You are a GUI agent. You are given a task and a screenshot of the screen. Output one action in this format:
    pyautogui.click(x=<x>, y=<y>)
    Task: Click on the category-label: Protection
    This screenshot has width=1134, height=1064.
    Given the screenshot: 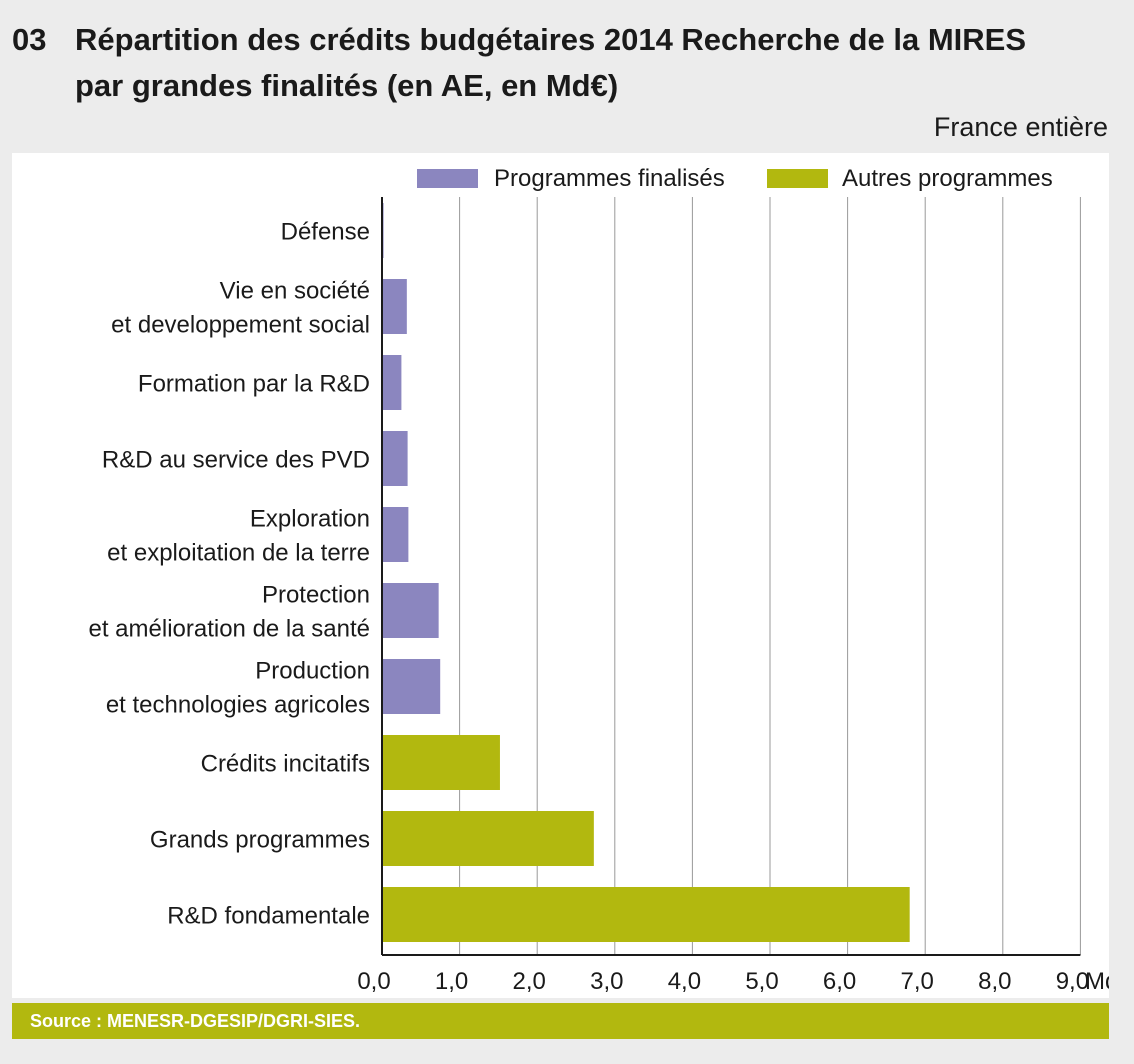 What is the action you would take?
    pyautogui.click(x=316, y=595)
    